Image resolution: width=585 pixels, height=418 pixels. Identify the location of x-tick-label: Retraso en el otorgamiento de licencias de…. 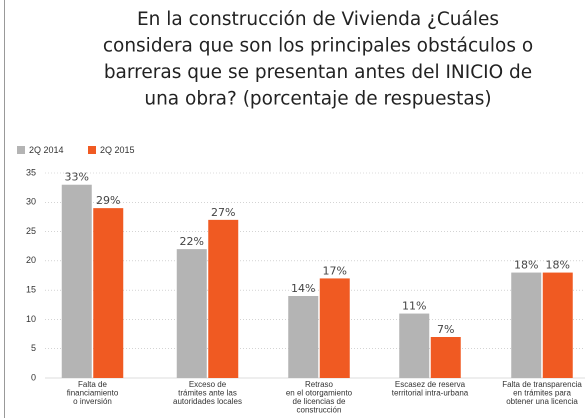
(319, 397).